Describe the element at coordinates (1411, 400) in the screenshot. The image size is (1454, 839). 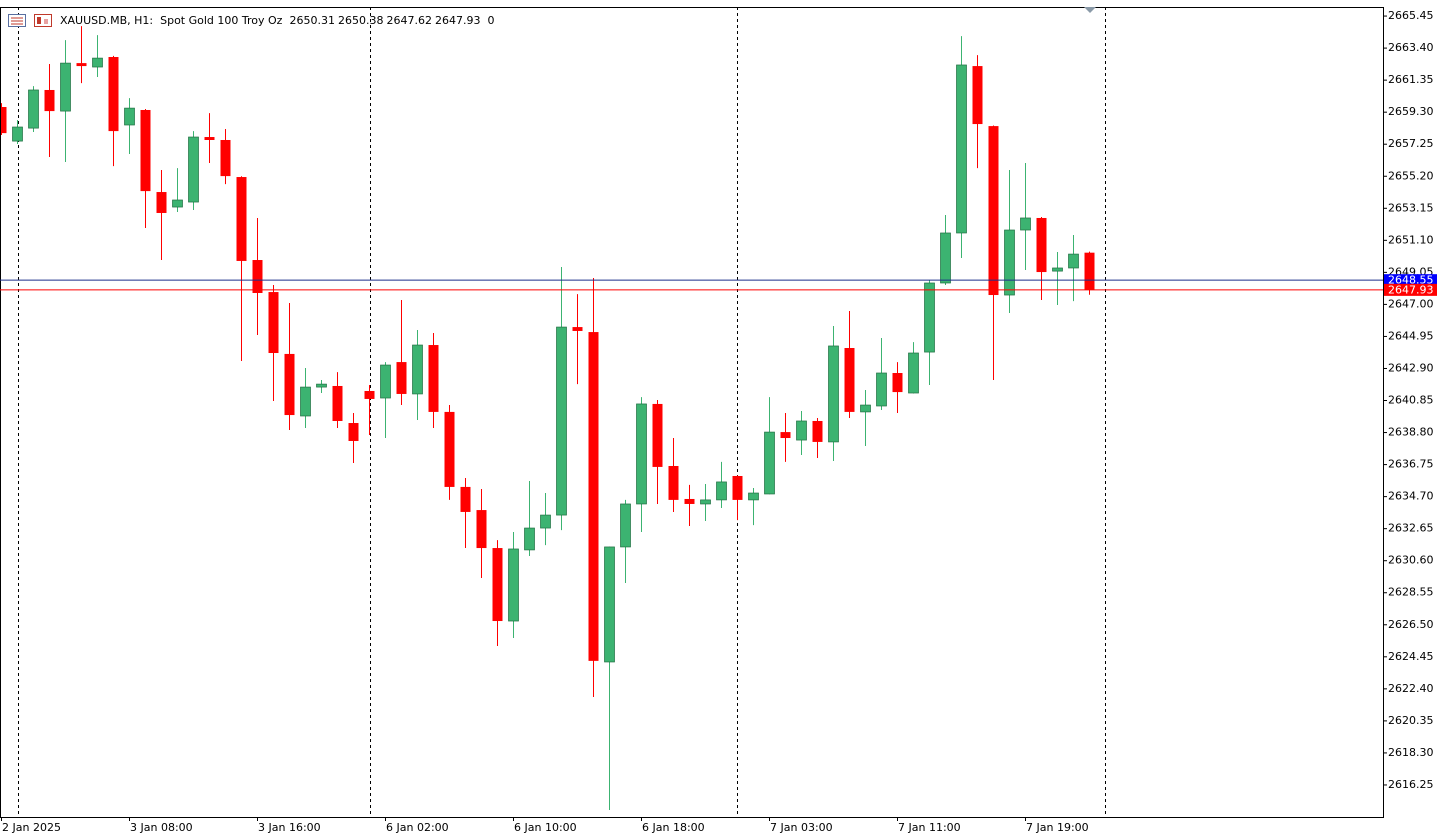
I see `y-tick-label: 2640.85` at that location.